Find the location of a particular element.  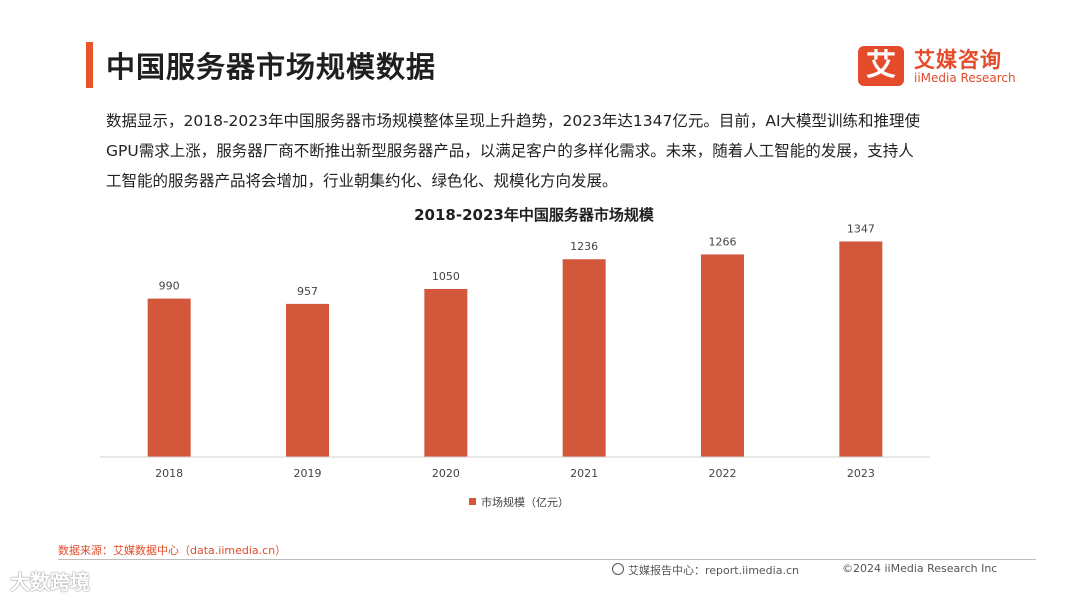

x-tick-2018: 2018 is located at coordinates (169, 473).